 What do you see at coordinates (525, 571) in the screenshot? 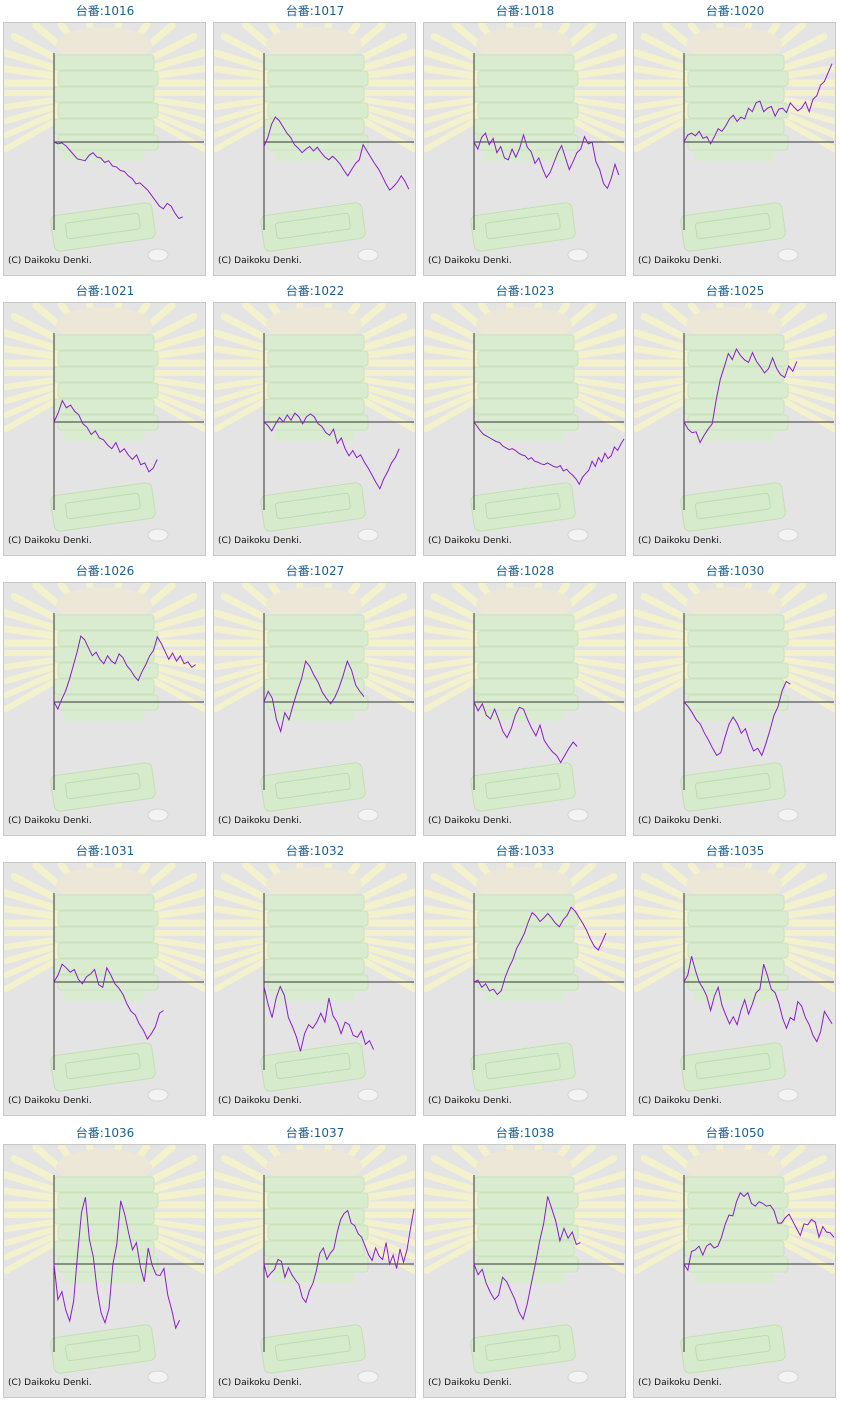
I see `chart-title: 台番:1028` at bounding box center [525, 571].